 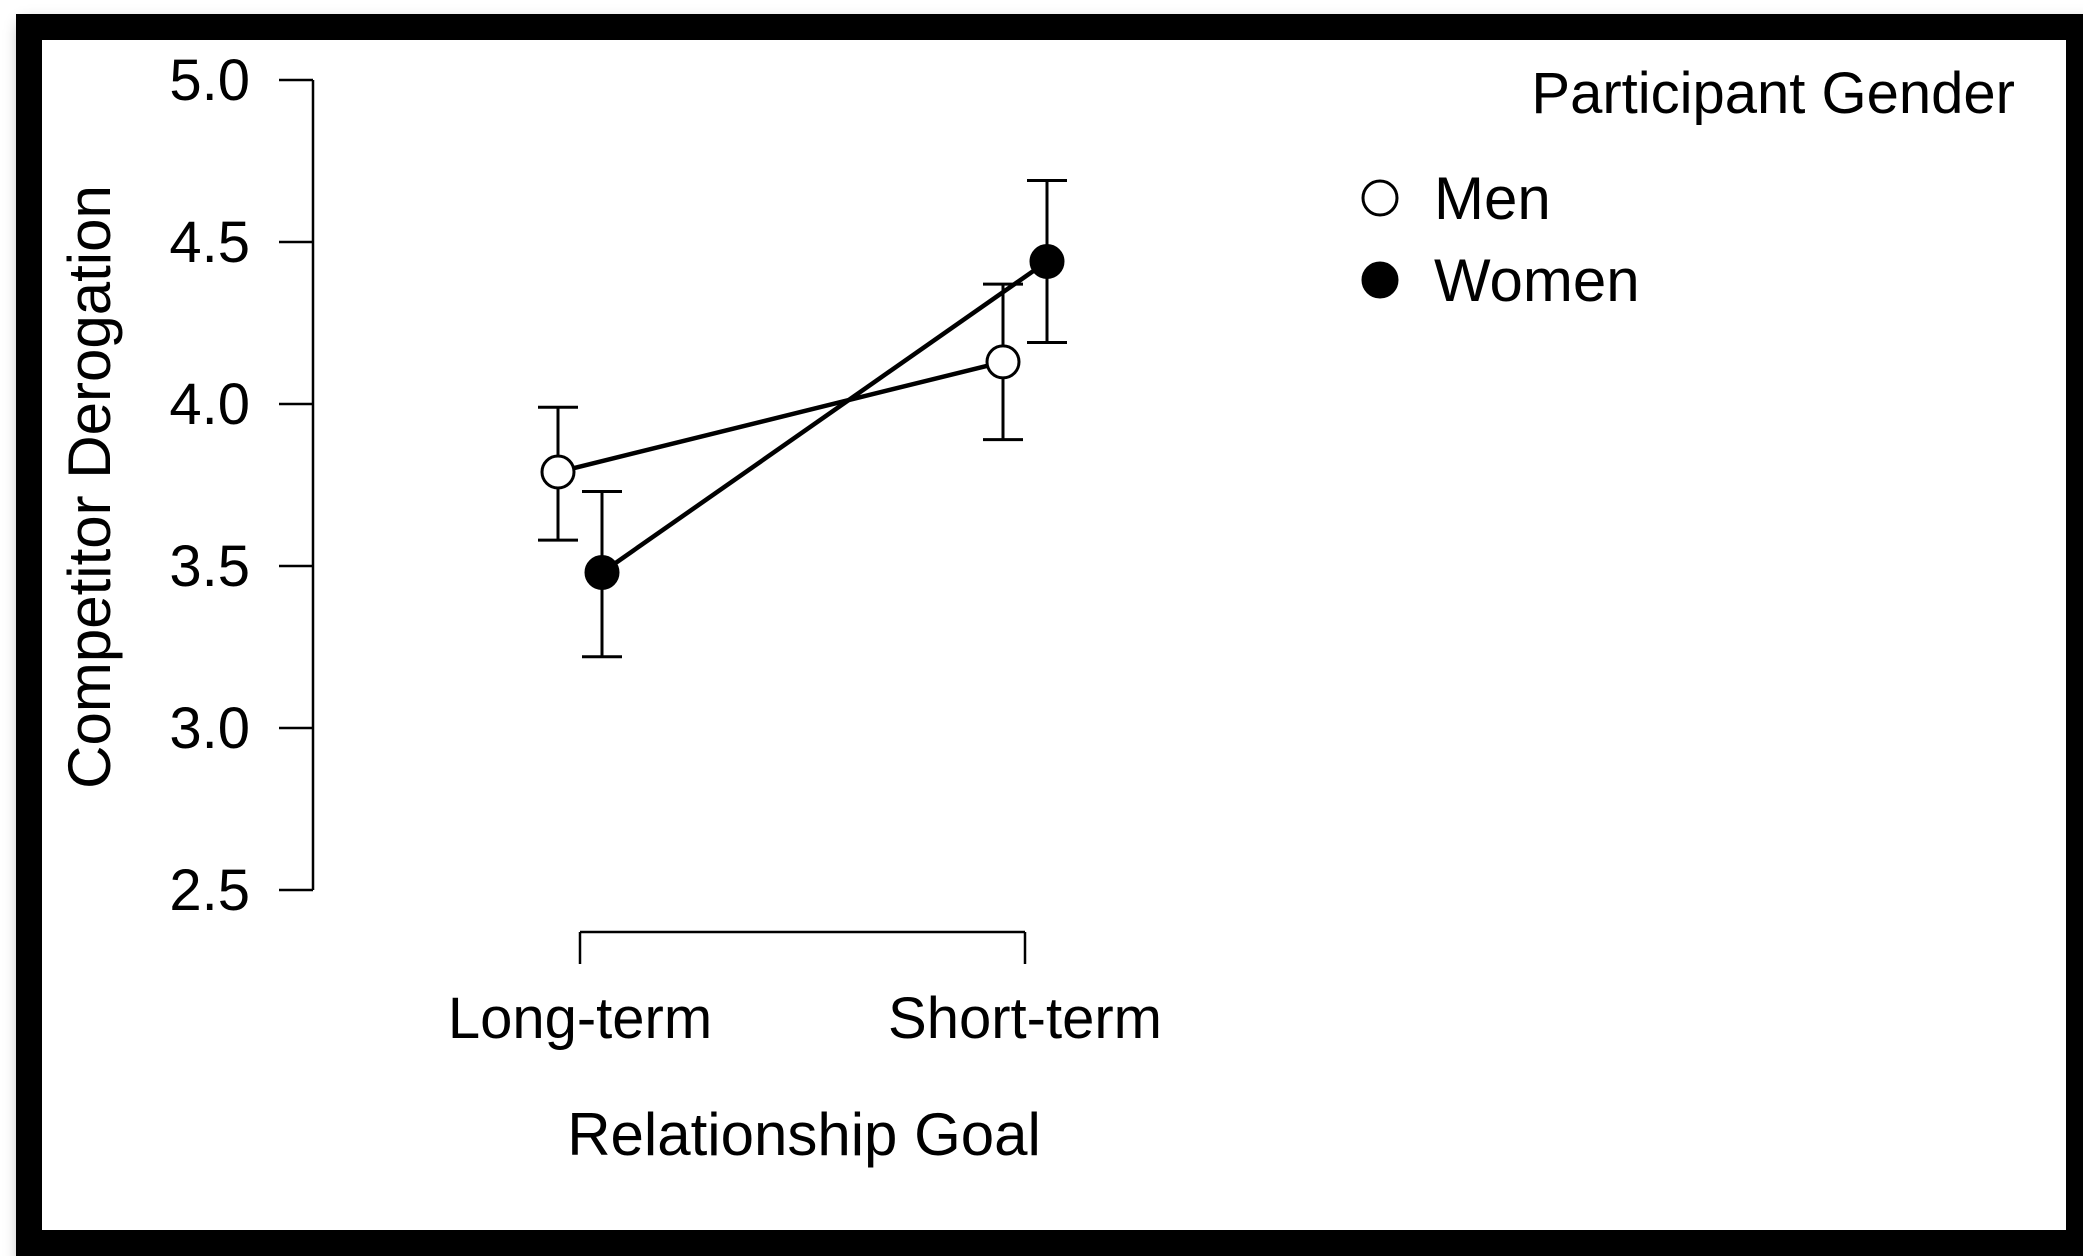 I want to click on y-tick-label: 5.0, so click(x=209, y=80).